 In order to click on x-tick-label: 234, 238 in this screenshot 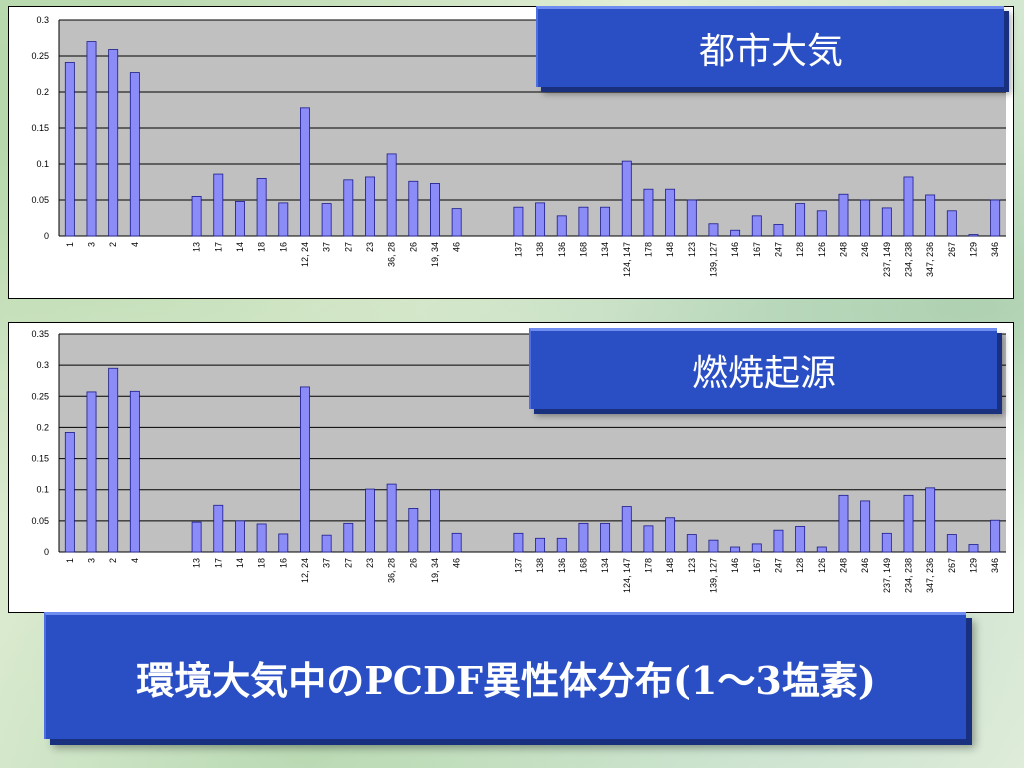, I will do `click(908, 259)`.